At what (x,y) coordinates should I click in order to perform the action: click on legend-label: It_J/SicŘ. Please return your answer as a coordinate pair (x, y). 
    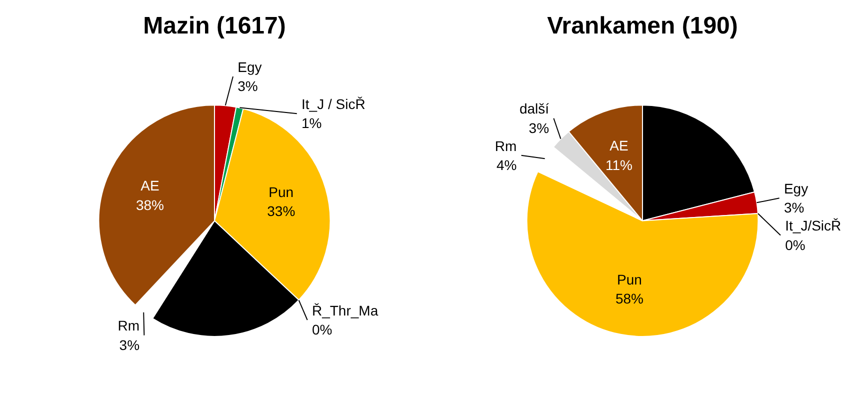
    Looking at the image, I should click on (813, 226).